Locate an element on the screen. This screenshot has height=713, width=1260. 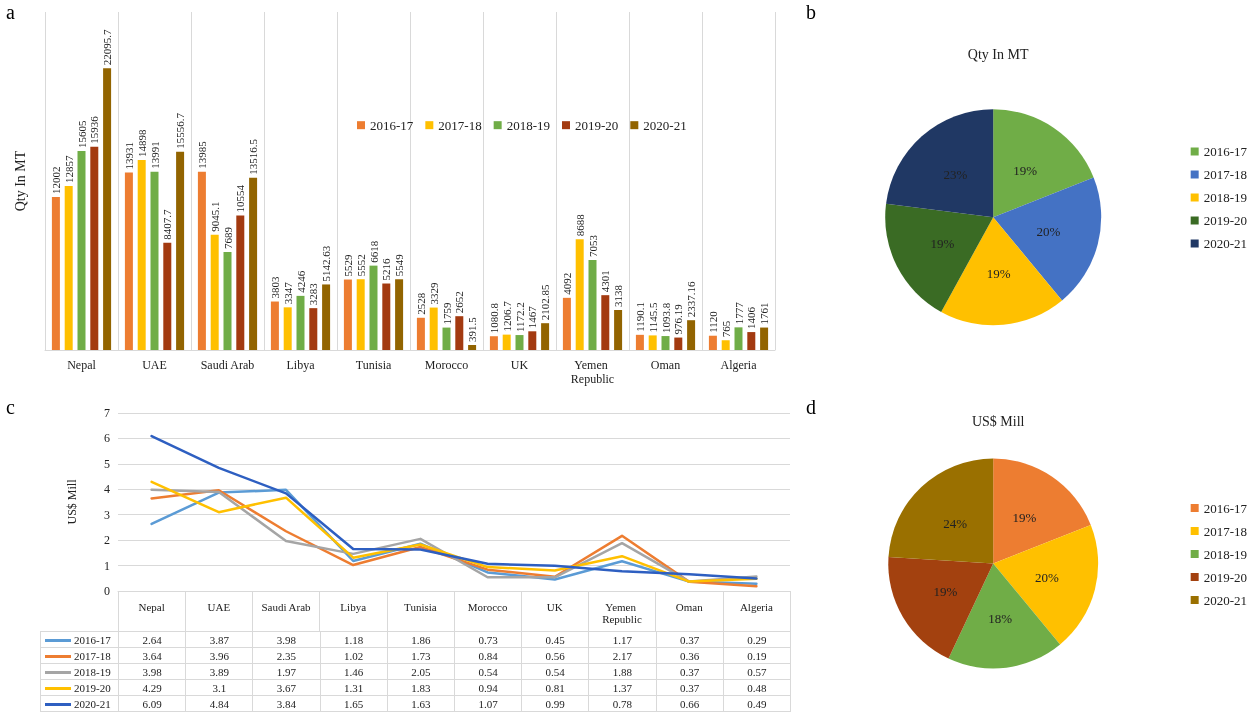
data-label: 5142.63 is located at coordinates (326, 263).